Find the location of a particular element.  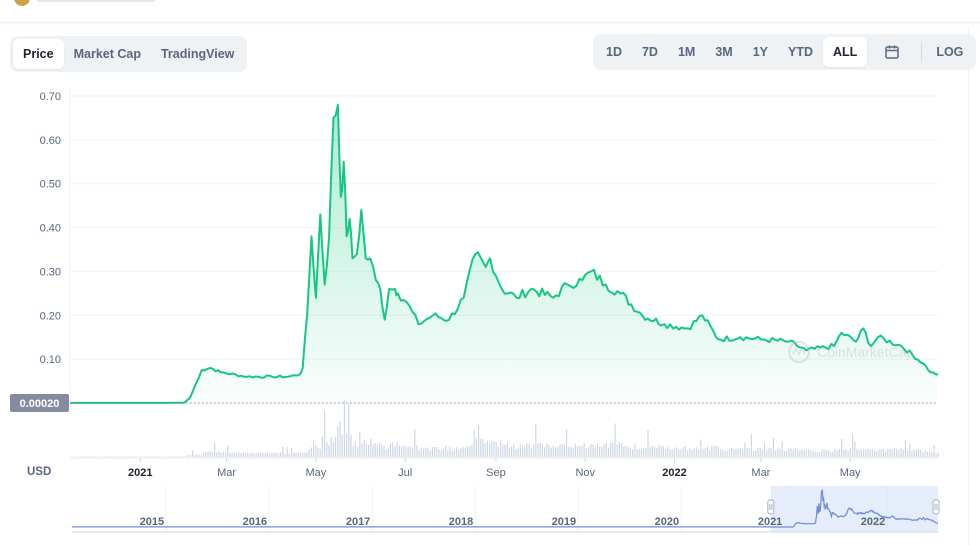

range-3m-button: 3M is located at coordinates (724, 52).